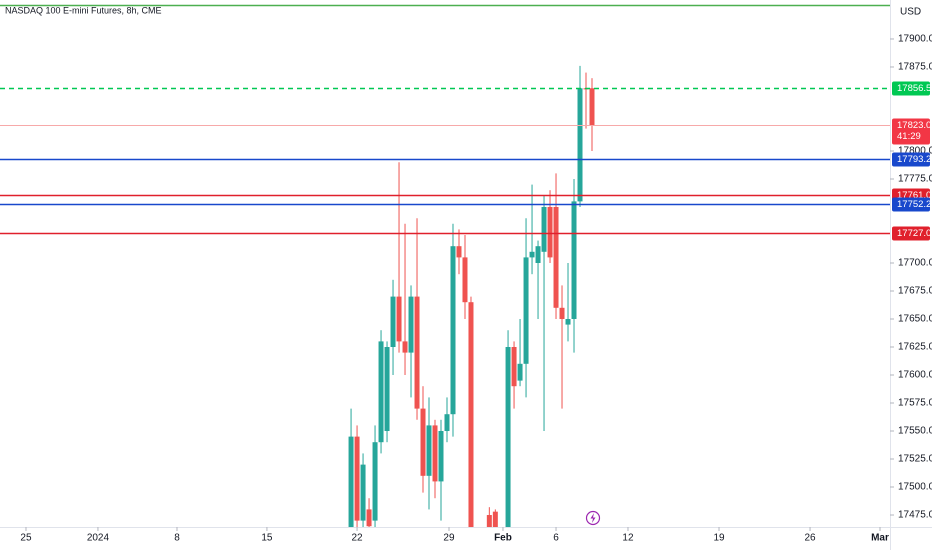 Image resolution: width=932 pixels, height=550 pixels. Describe the element at coordinates (880, 538) in the screenshot. I see `x-tick-label: Mar` at that location.